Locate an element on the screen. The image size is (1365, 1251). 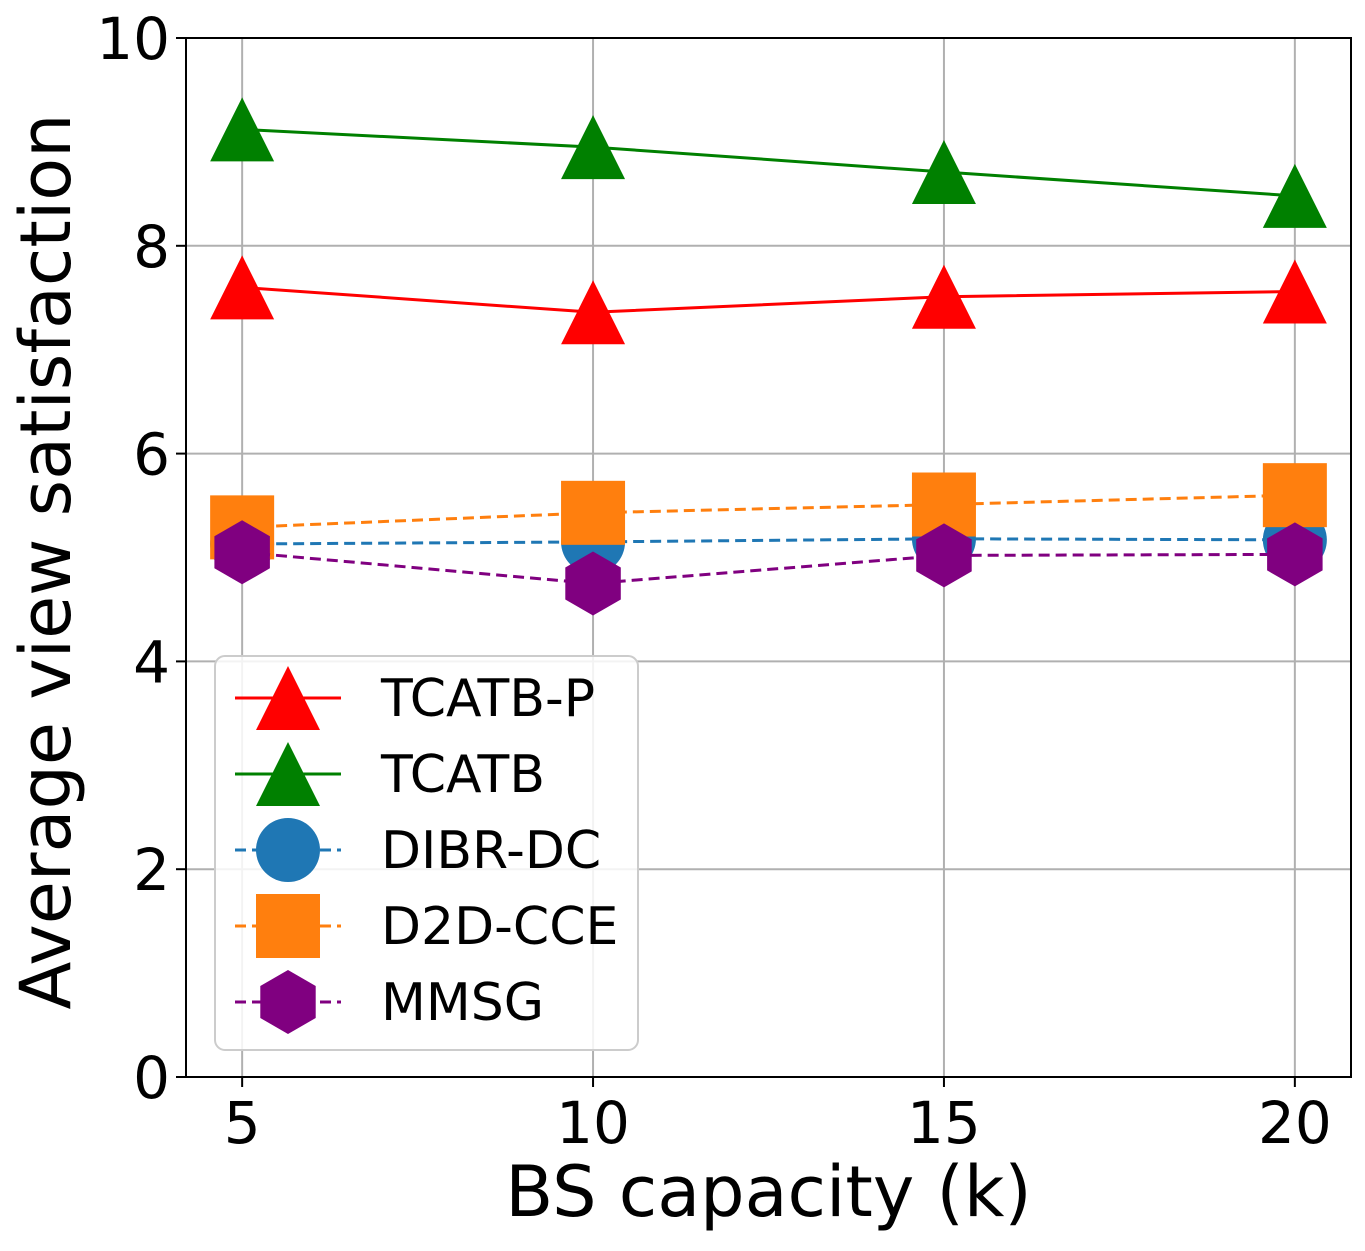
legend-item: TCATB is located at coordinates (390, 774).